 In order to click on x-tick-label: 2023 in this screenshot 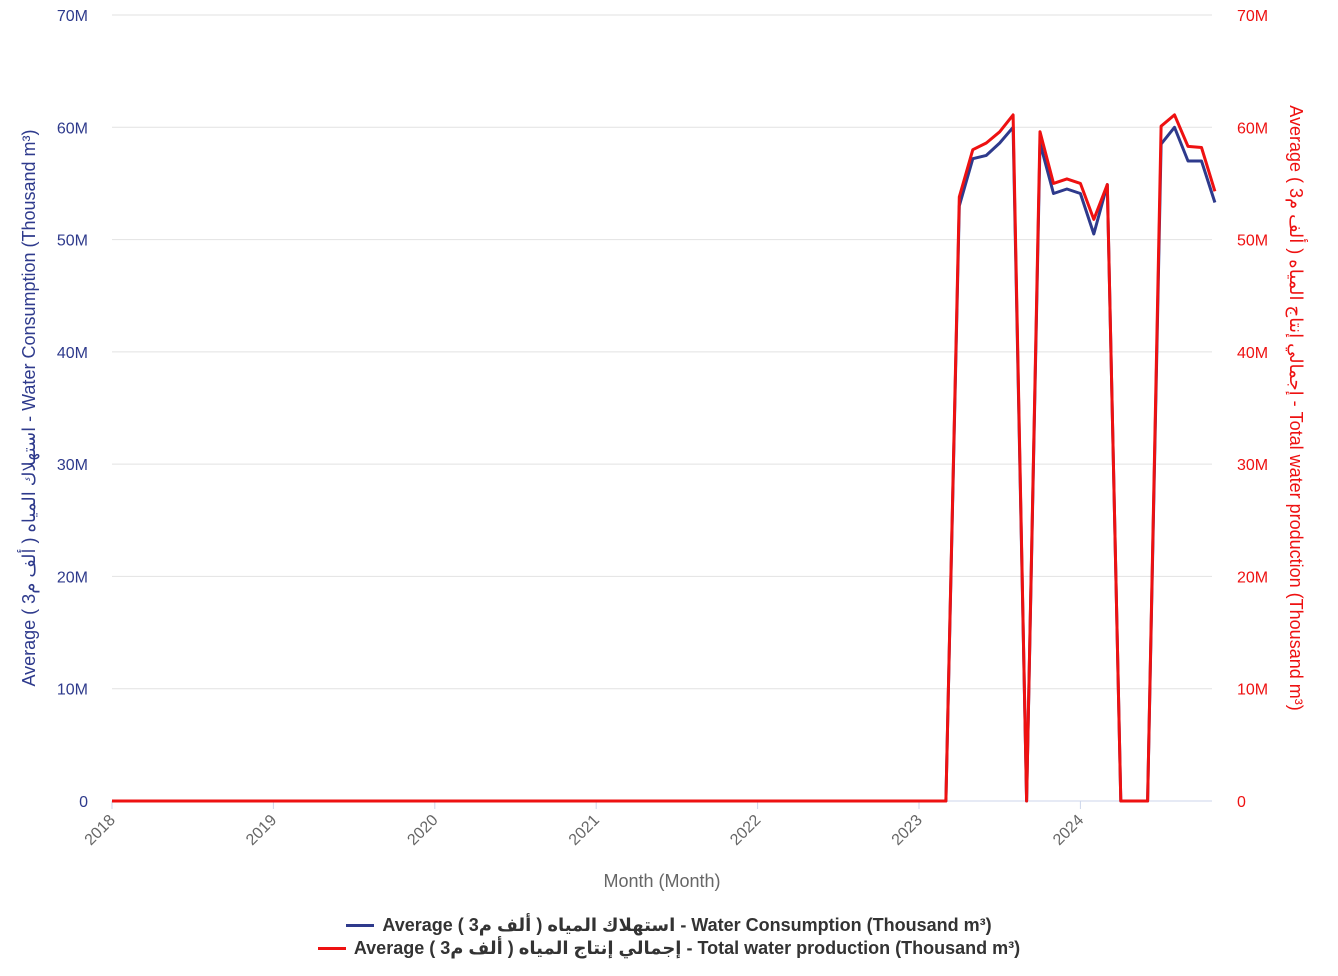, I will do `click(907, 830)`.